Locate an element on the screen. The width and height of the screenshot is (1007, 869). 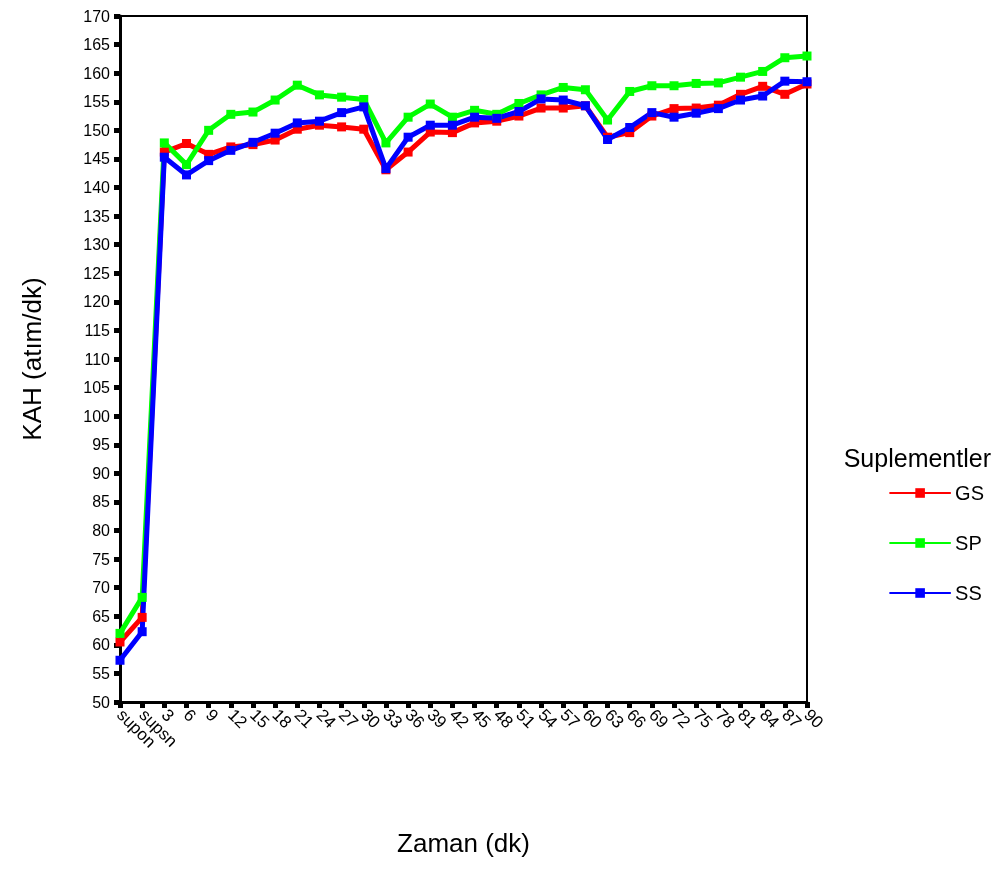
y-axis-title: KAH (atım/dk) is located at coordinates (32, 359).